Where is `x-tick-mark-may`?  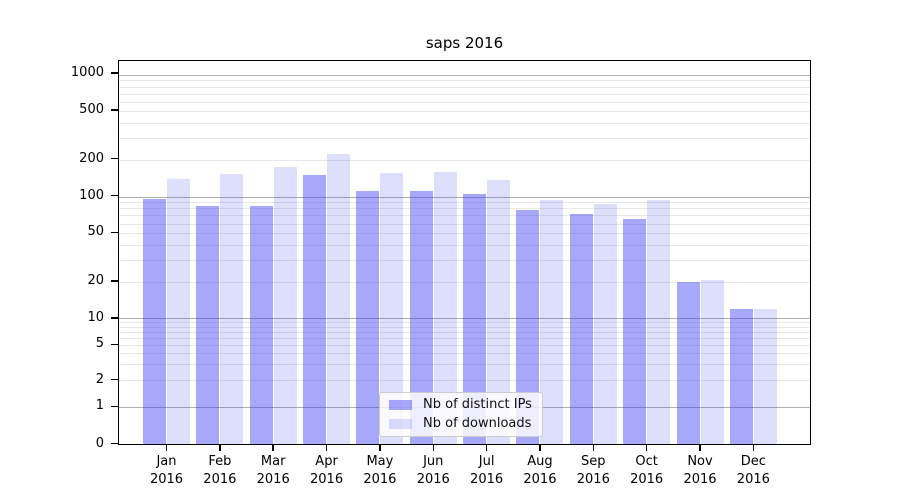 x-tick-mark-may is located at coordinates (380, 448).